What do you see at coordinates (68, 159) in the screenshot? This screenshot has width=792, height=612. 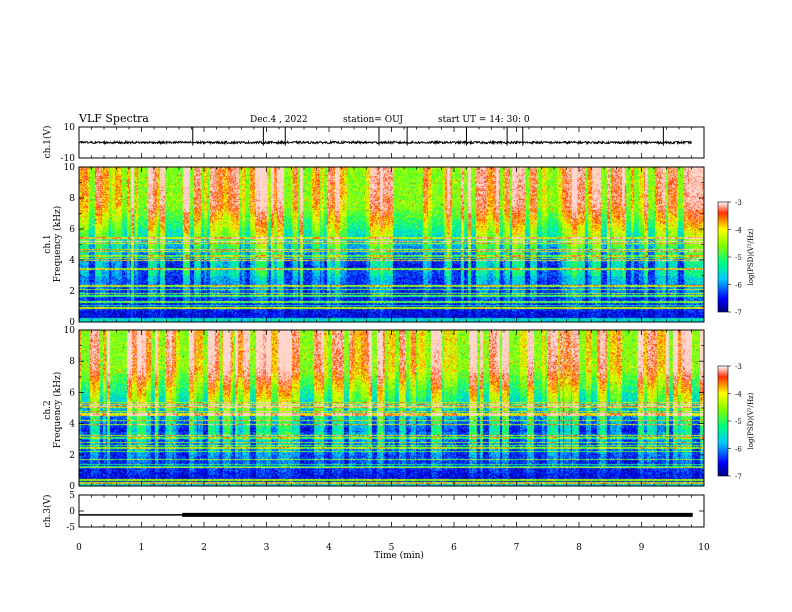 I see `y-tick-label: -10` at bounding box center [68, 159].